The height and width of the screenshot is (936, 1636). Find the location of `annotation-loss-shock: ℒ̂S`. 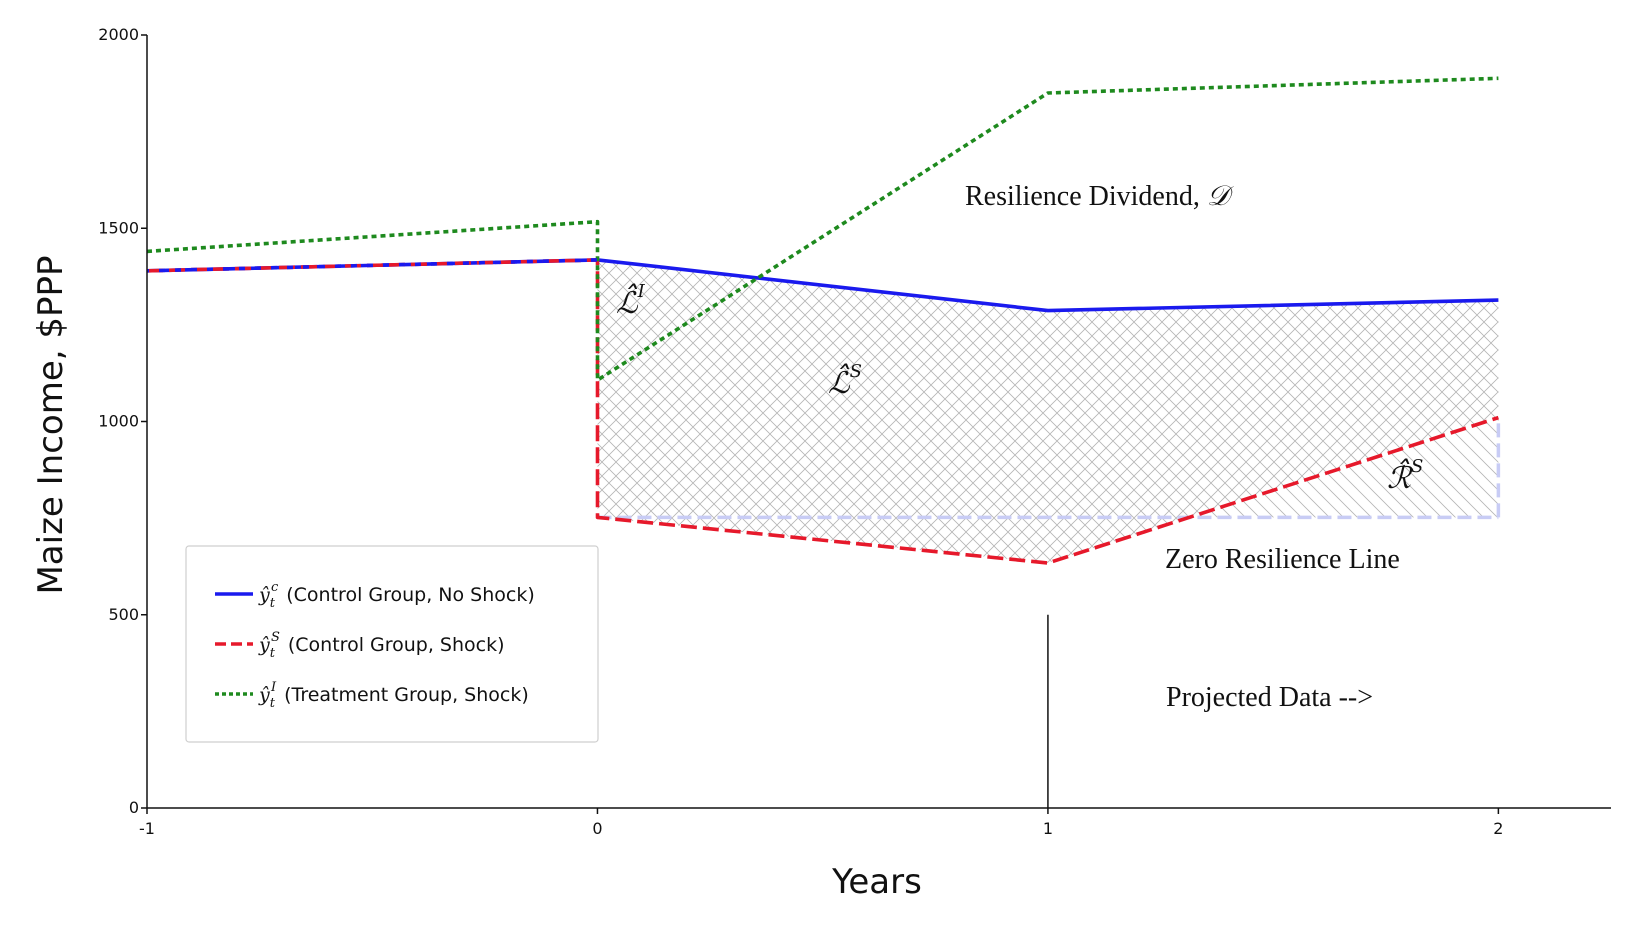

annotation-loss-shock: ℒ̂S is located at coordinates (845, 381).